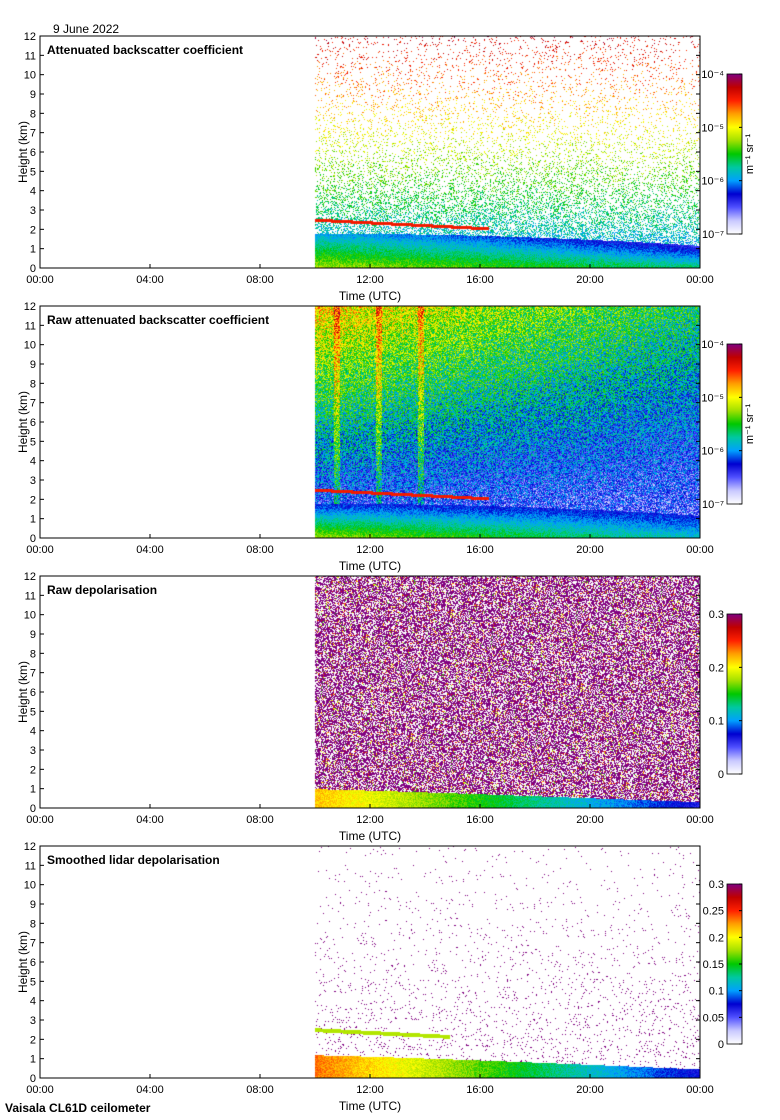 This screenshot has width=780, height=1120. Describe the element at coordinates (145, 50) in the screenshot. I see `panel-title: Attenuated backscatter coefficient` at that location.